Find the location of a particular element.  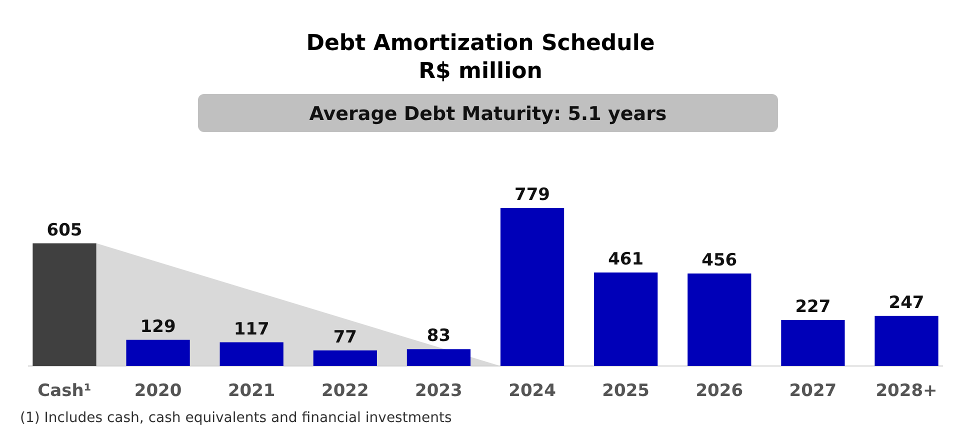

x-tick-label: 2021 is located at coordinates (252, 391).